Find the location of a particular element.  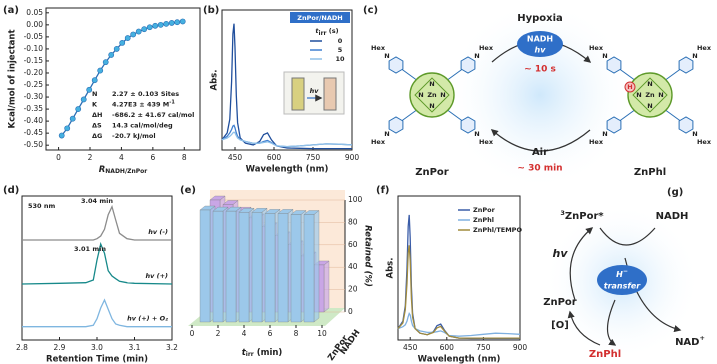

x-tick-label: 3.1 is located at coordinates (135, 347).